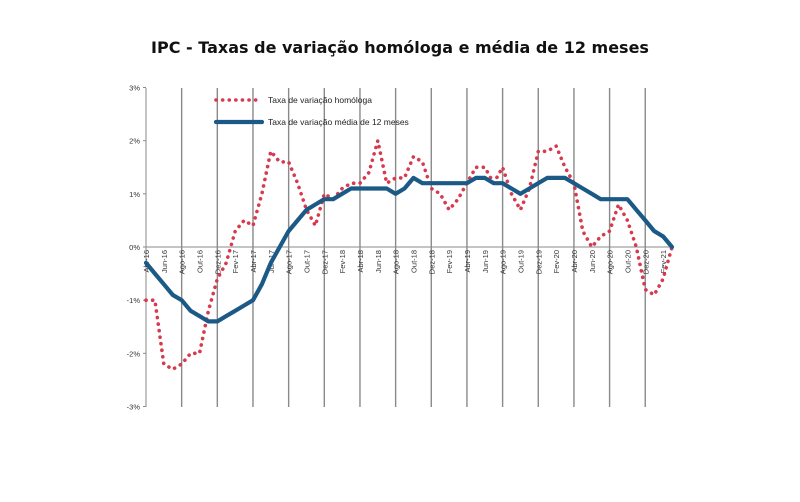 The image size is (800, 502). What do you see at coordinates (134, 141) in the screenshot?
I see `y-tick-label: 2%` at bounding box center [134, 141].